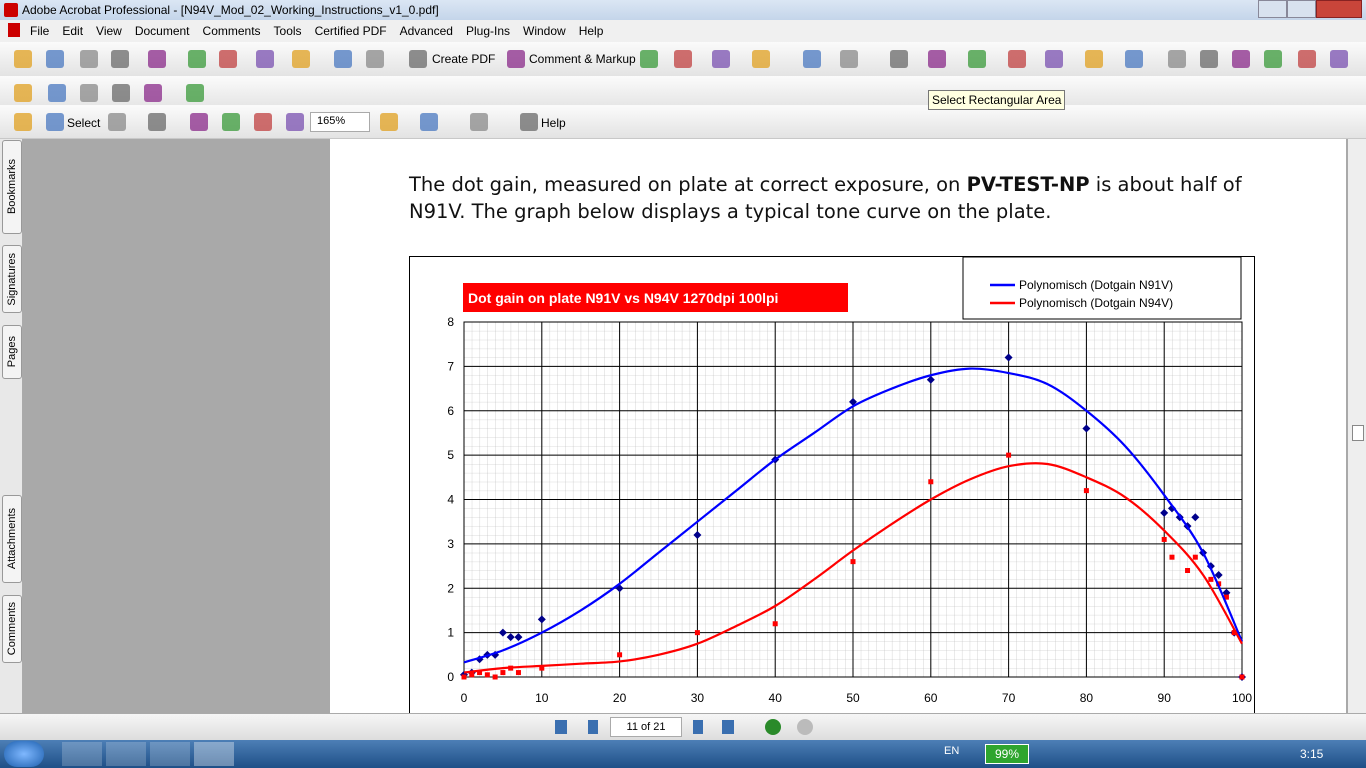  What do you see at coordinates (331, 121) in the screenshot?
I see `zoom-value: 165%` at bounding box center [331, 121].